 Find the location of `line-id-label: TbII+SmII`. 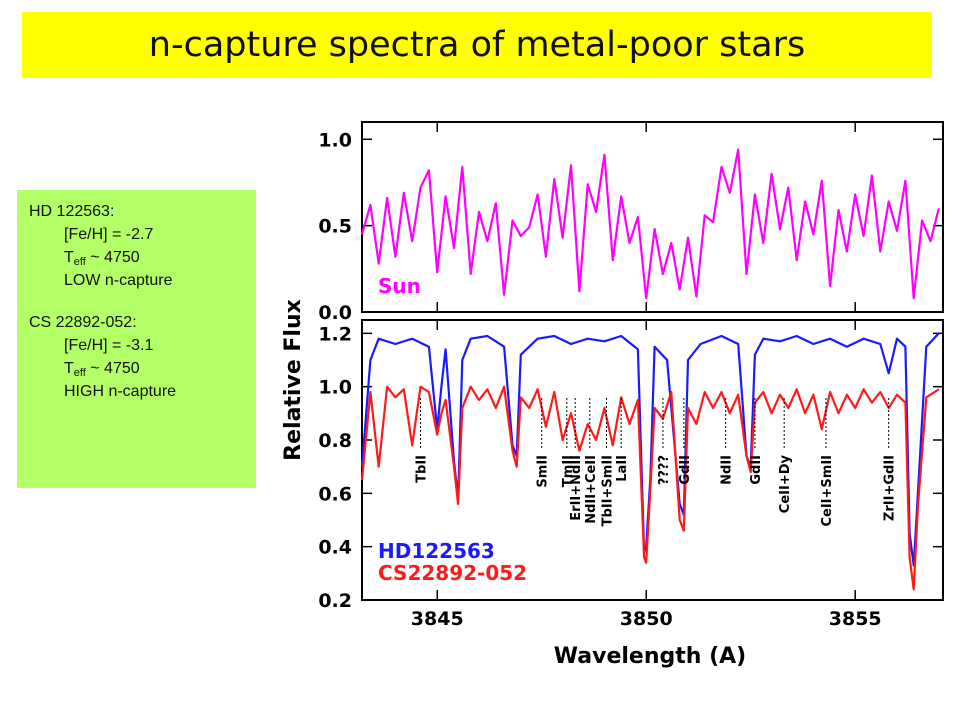

line-id-label: TbII+SmII is located at coordinates (608, 490).